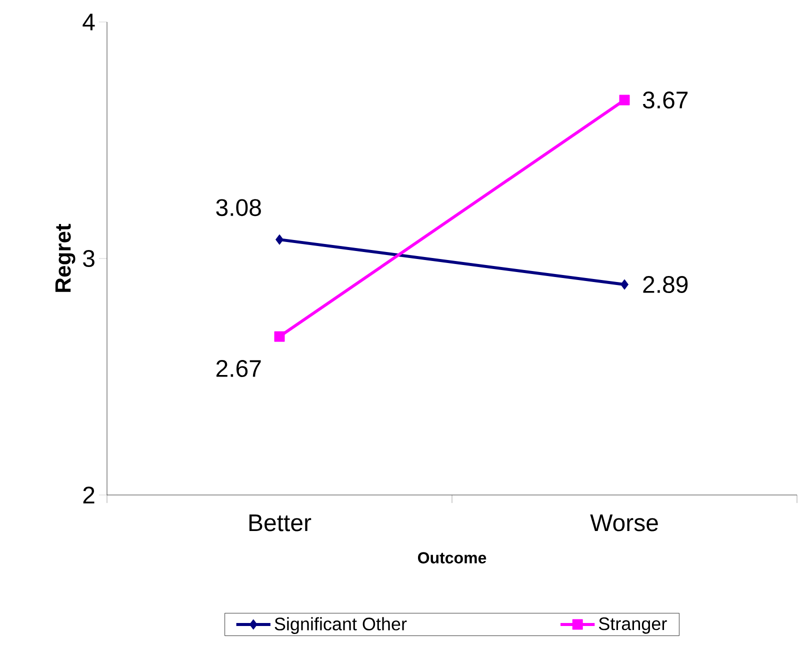 The image size is (804, 660). What do you see at coordinates (665, 285) in the screenshot?
I see `data-label: 2.89` at bounding box center [665, 285].